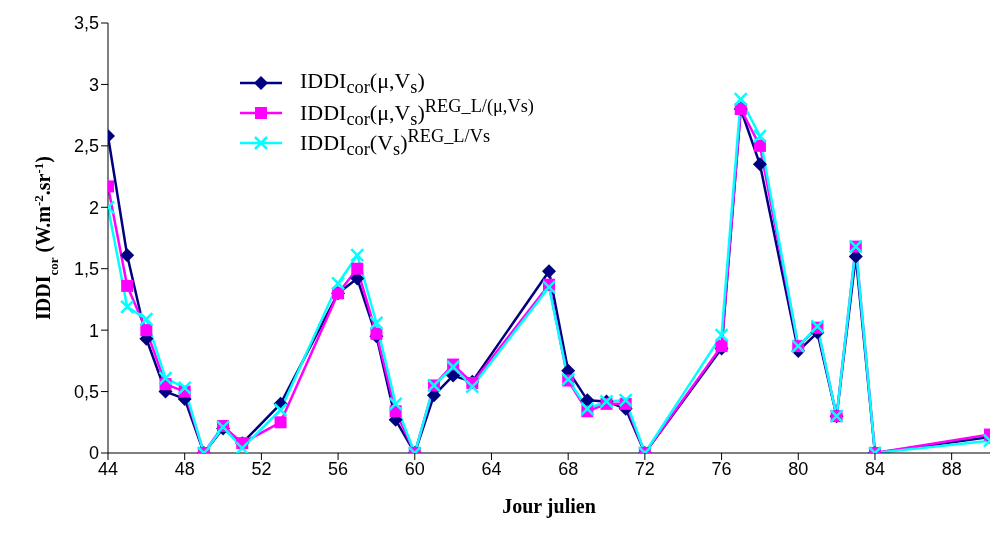 Image resolution: width=1006 pixels, height=533 pixels. Describe the element at coordinates (93, 330) in the screenshot. I see `y-tick-label: 1` at that location.